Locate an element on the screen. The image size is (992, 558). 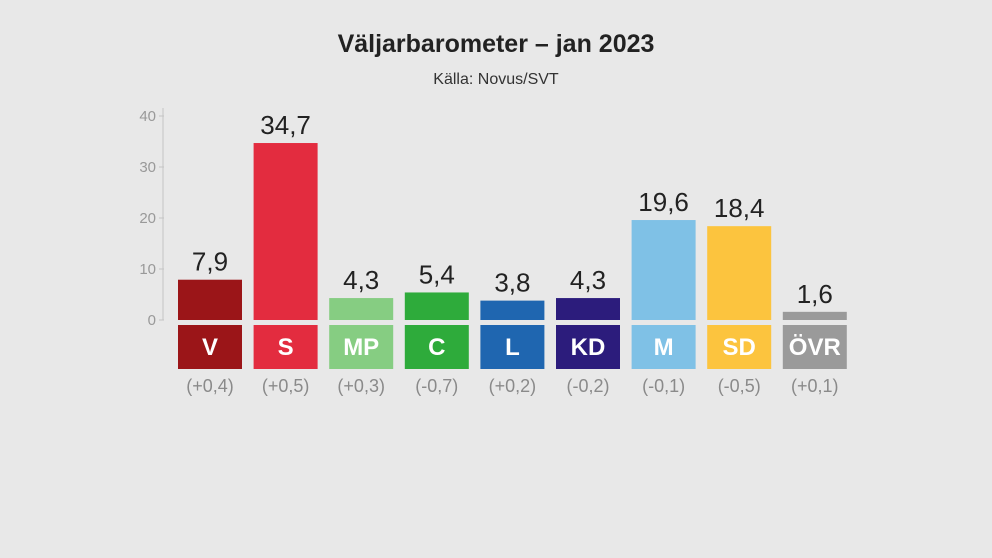
change-label: (+0,3) is located at coordinates (361, 386).